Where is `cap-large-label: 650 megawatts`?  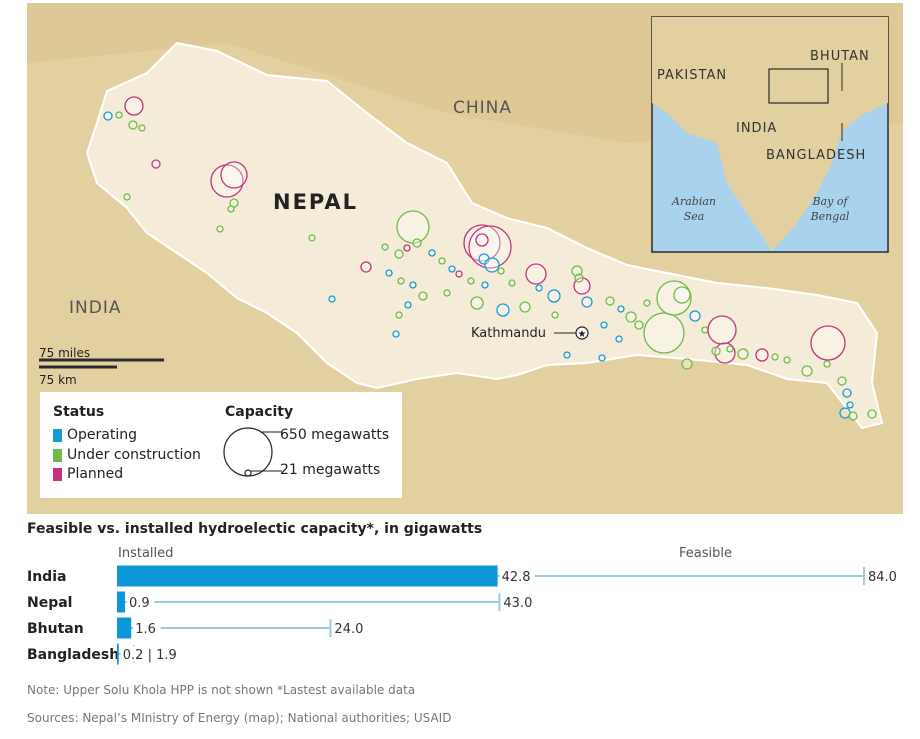
cap-large-label: 650 megawatts is located at coordinates (335, 435).